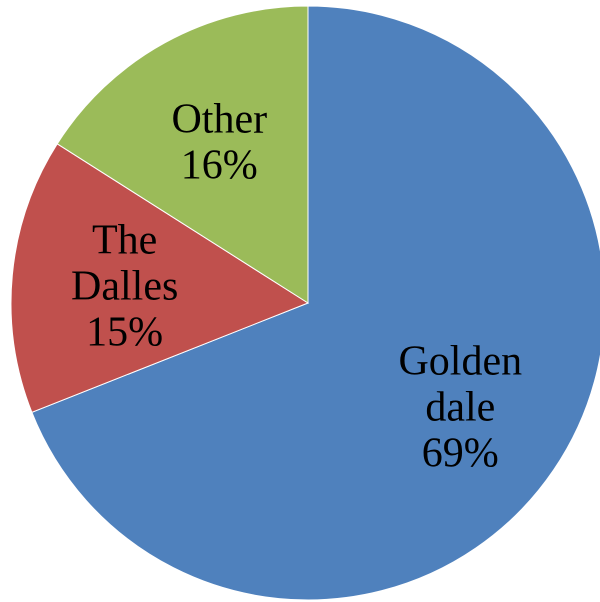  Describe the element at coordinates (219, 120) in the screenshot. I see `pie-label-name: Other` at that location.